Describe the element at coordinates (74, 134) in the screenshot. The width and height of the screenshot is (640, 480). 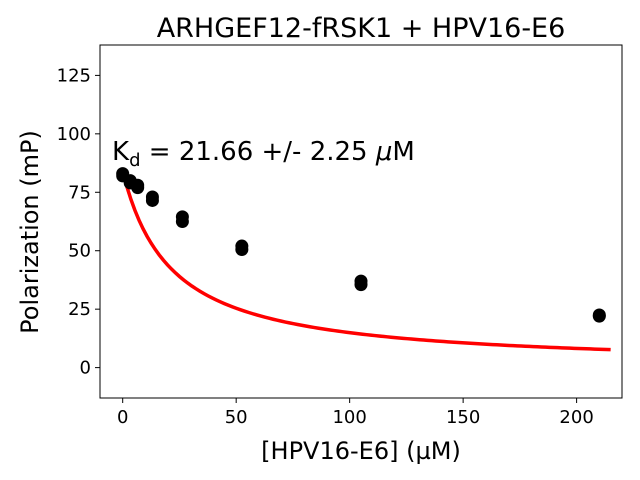
I see `y-tick-label-4: 100` at that location.